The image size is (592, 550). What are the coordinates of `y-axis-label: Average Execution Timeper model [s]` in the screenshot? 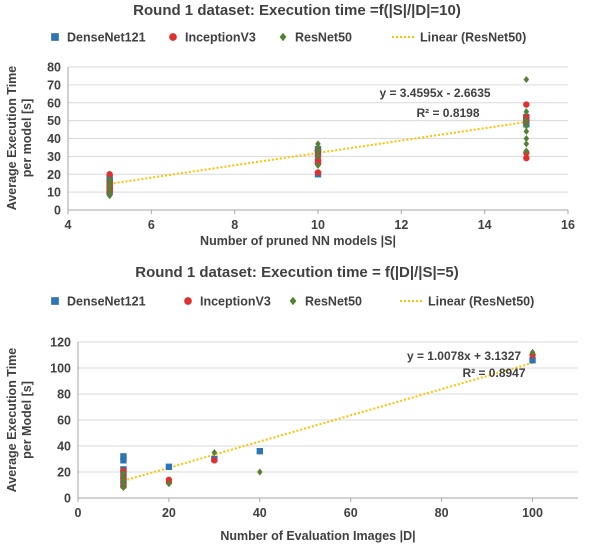 It's located at (19, 138).